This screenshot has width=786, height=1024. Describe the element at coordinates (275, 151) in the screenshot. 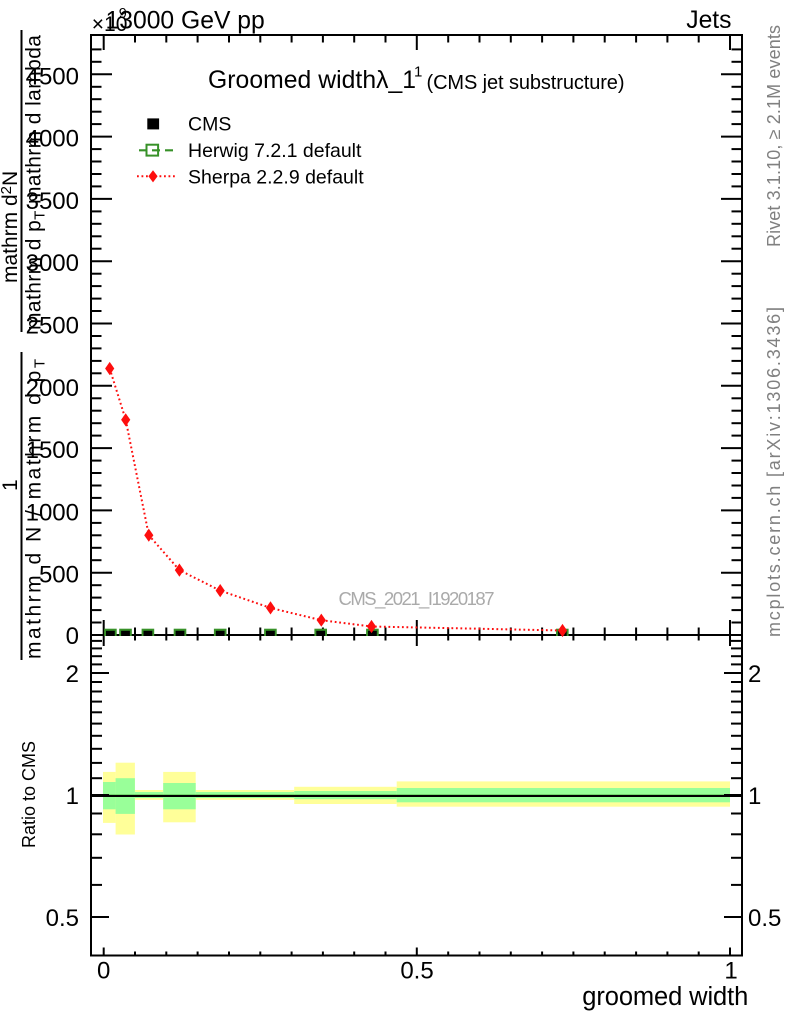

I see `svg-text: Herwig 7.2.1 default` at that location.